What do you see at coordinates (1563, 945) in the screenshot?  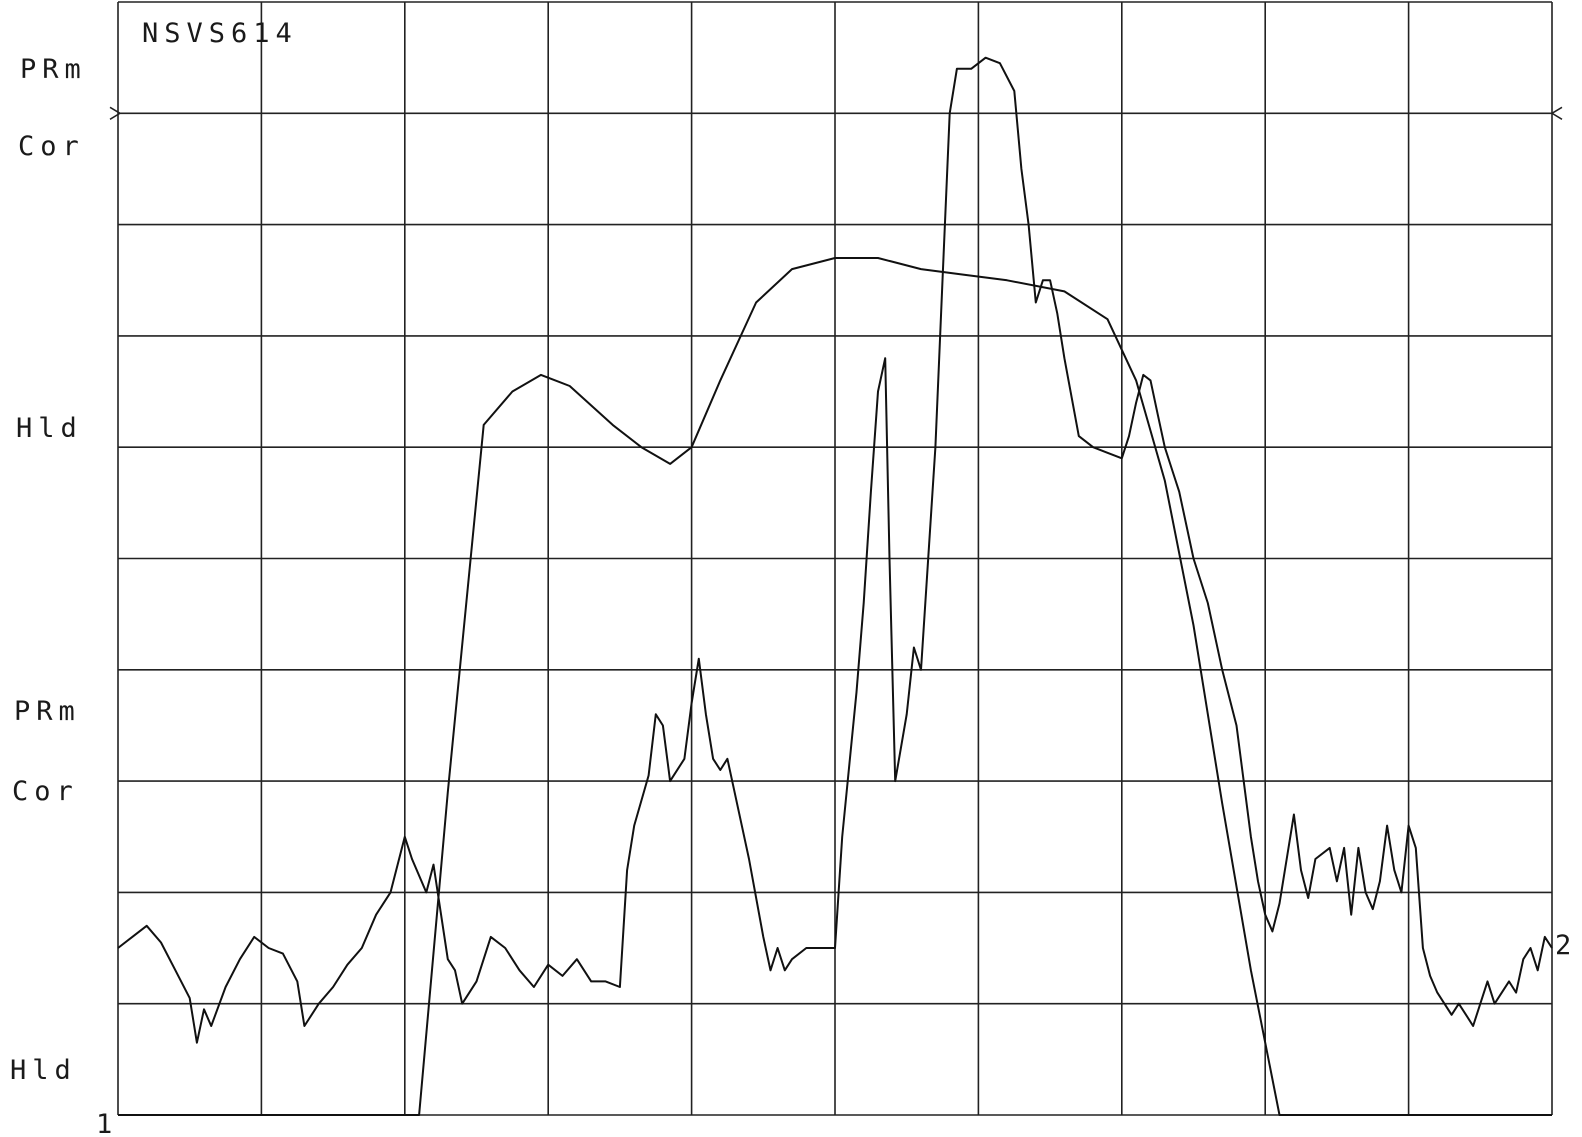 I see `end-marker: 2` at bounding box center [1563, 945].